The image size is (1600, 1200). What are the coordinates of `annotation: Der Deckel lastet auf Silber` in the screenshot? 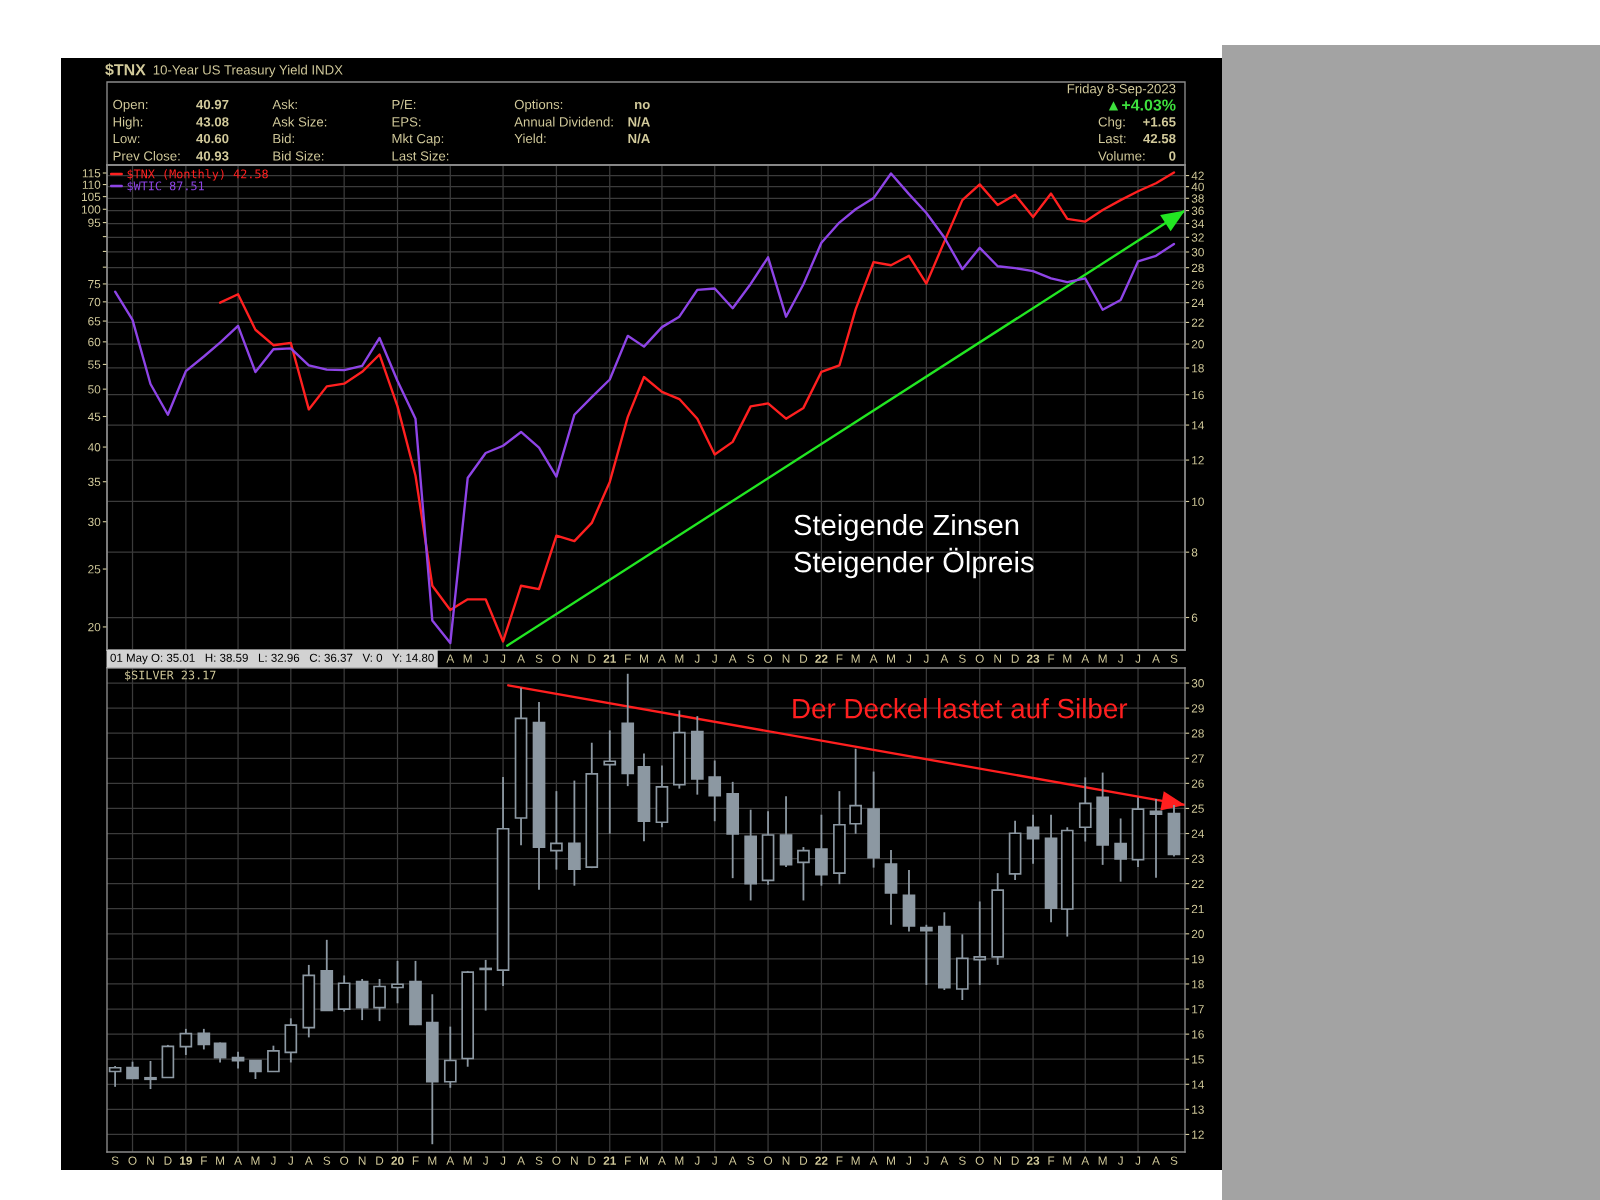 It's located at (960, 708).